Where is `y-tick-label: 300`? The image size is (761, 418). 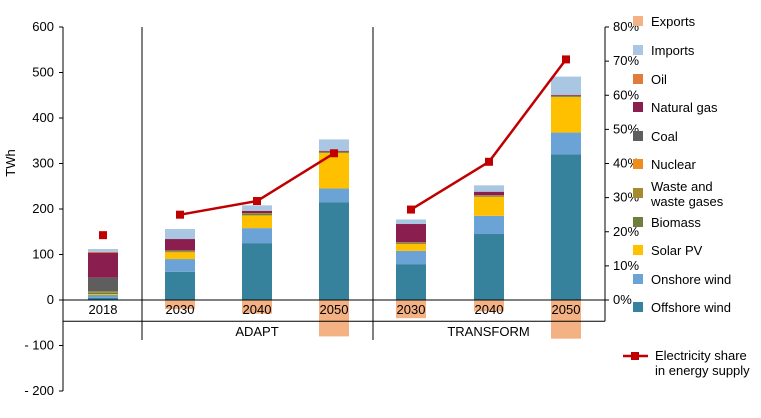 y-tick-label: 300 is located at coordinates (43, 163).